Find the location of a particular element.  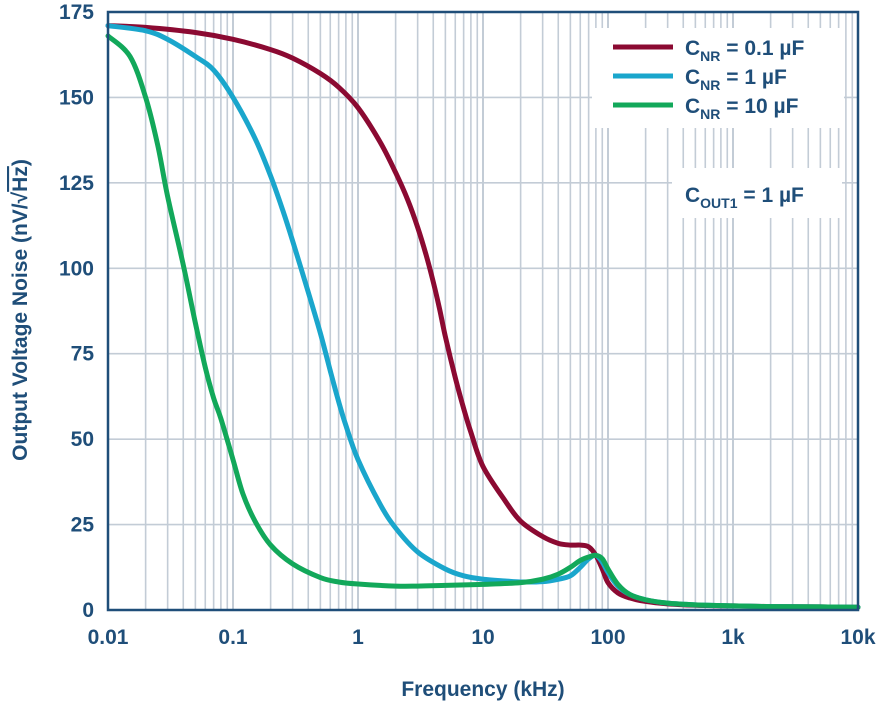

annotation-text: COUT1 = 1 µF is located at coordinates (744, 197).